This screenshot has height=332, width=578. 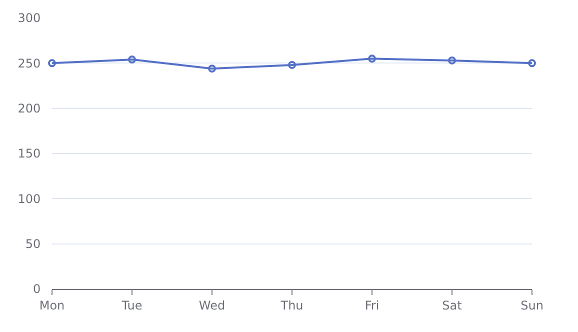 What do you see at coordinates (372, 305) in the screenshot?
I see `x-tick-label: Fri` at bounding box center [372, 305].